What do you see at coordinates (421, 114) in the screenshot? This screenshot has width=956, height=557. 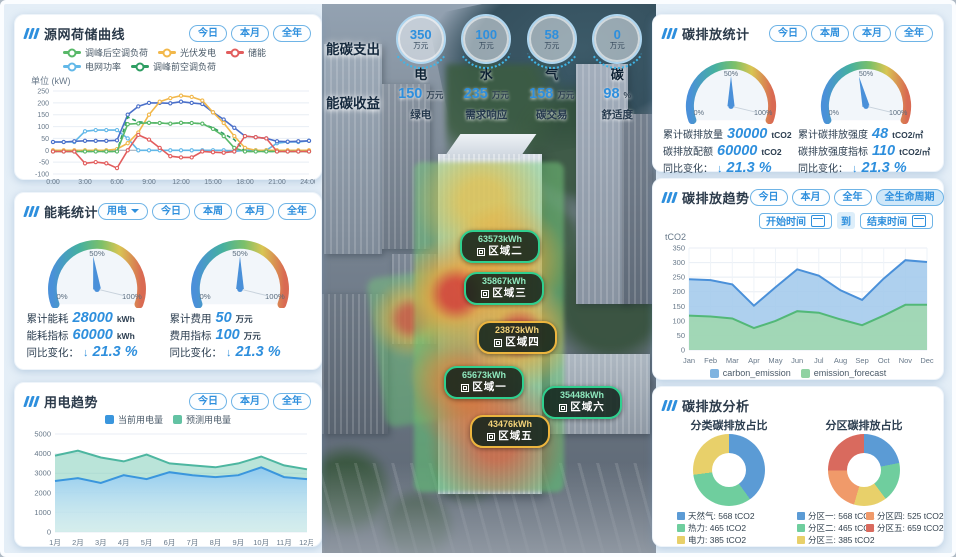 I see `income-category: 绿电` at bounding box center [421, 114].